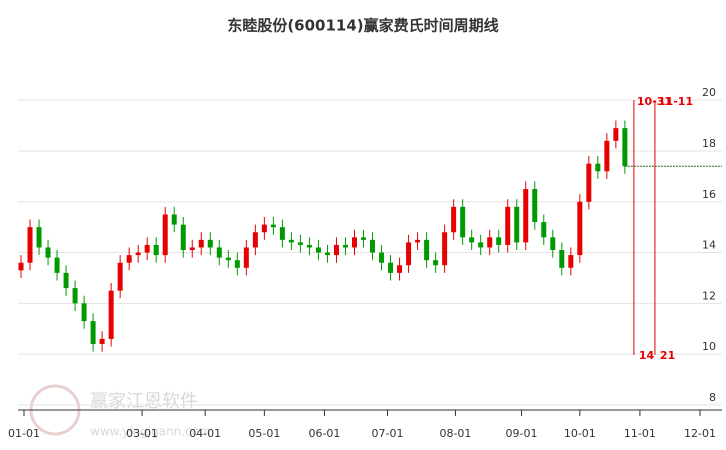 The image size is (726, 450). I want to click on y-tick-label: 8, so click(712, 397).